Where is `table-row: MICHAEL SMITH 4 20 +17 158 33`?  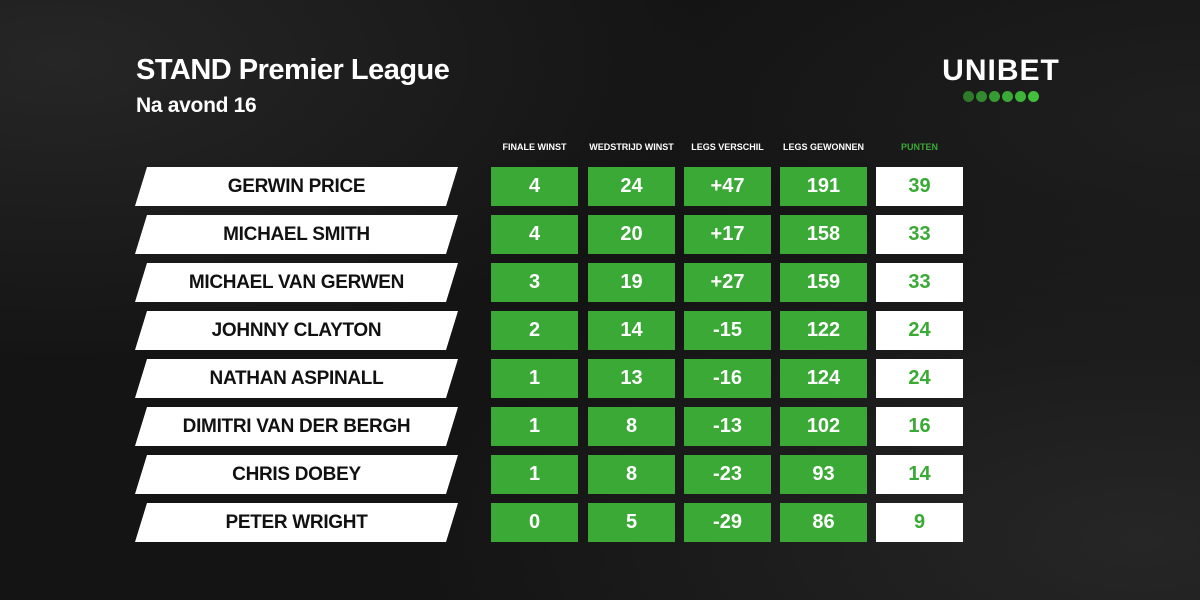
table-row: MICHAEL SMITH 4 20 +17 158 33 is located at coordinates (600, 234).